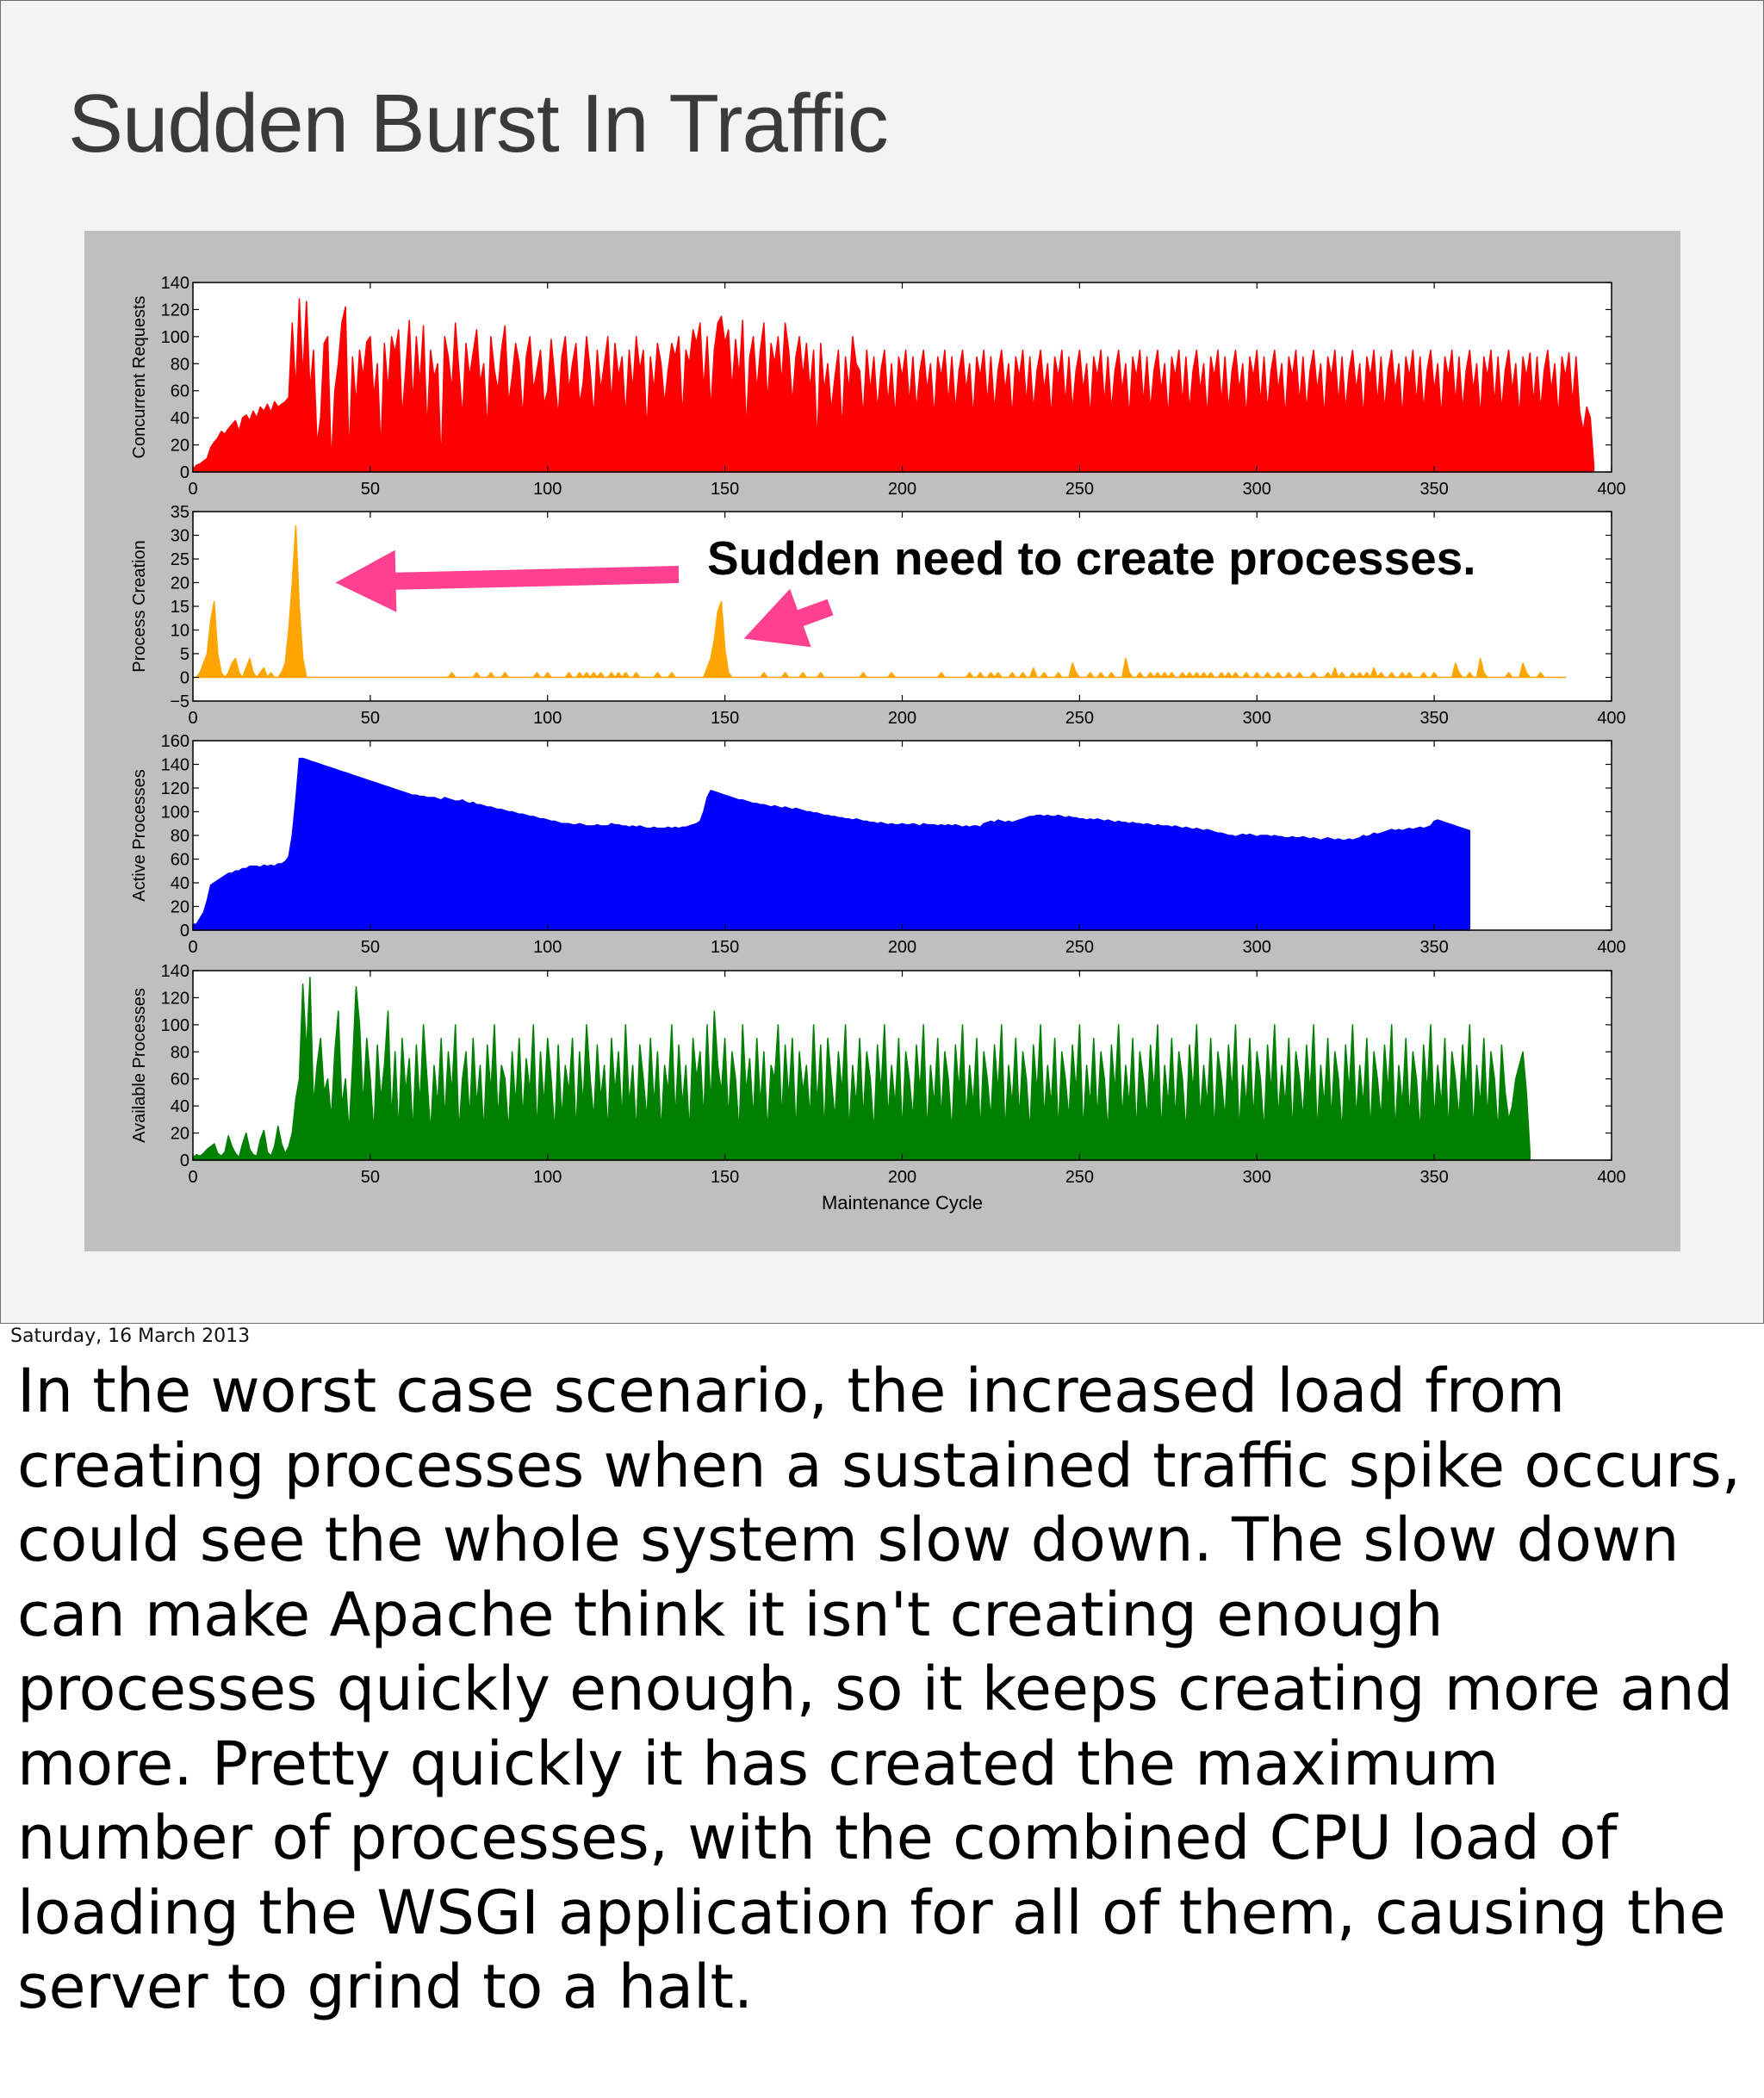 This screenshot has height=2098, width=1764. What do you see at coordinates (139, 377) in the screenshot?
I see `y-axis-label: Concurrent Requests` at bounding box center [139, 377].